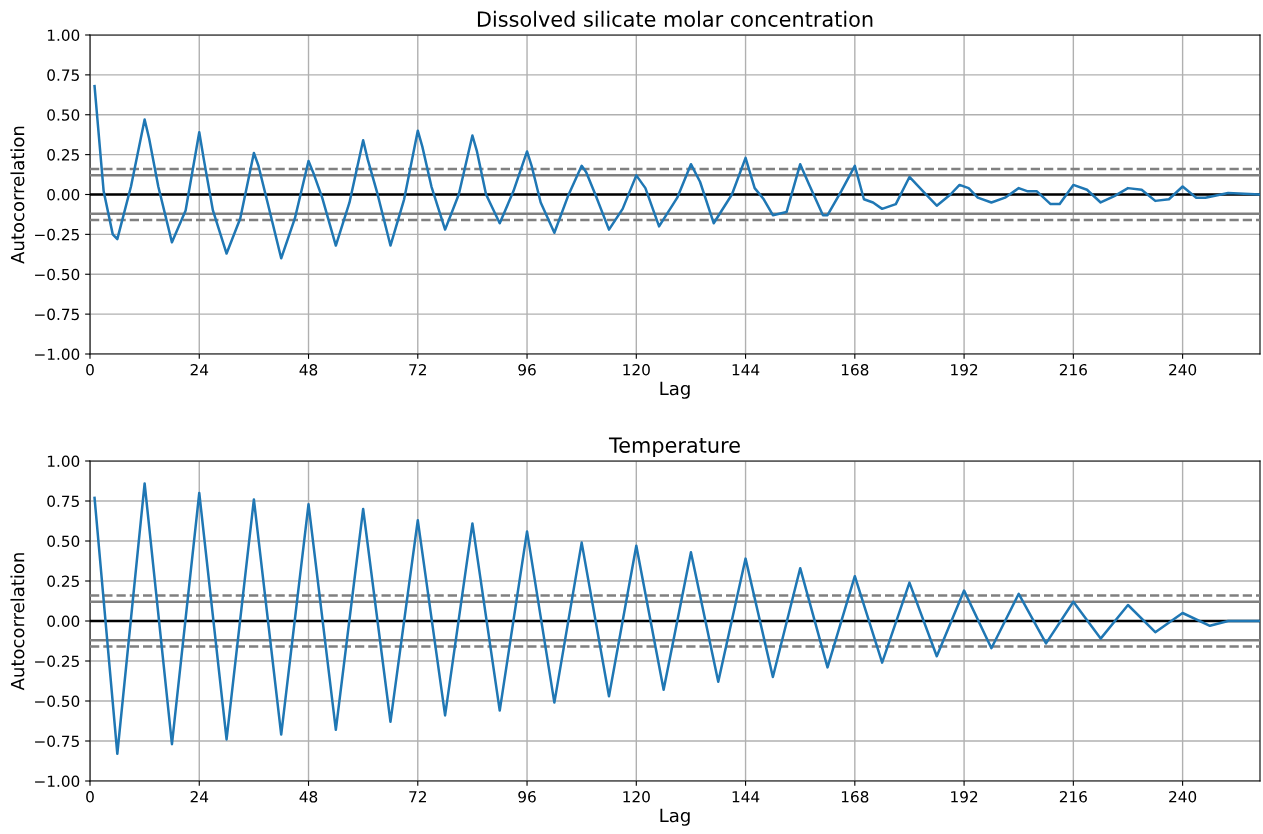 This screenshot has width=1263, height=834. What do you see at coordinates (674, 447) in the screenshot?
I see `chart-title: Temperature` at bounding box center [674, 447].